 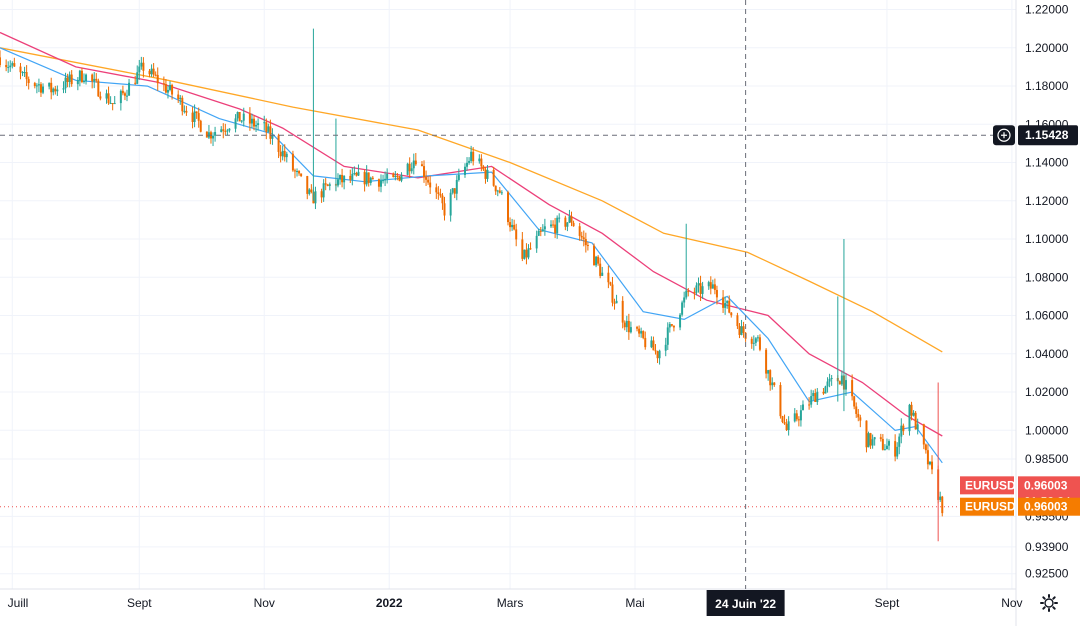 What do you see at coordinates (1049, 603) in the screenshot?
I see `chart-settings-gear-icon` at bounding box center [1049, 603].